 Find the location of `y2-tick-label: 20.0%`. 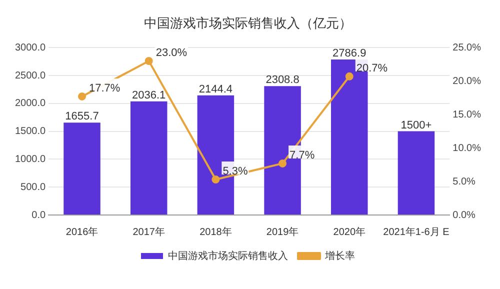

y2-tick-label: 20.0% is located at coordinates (467, 81).